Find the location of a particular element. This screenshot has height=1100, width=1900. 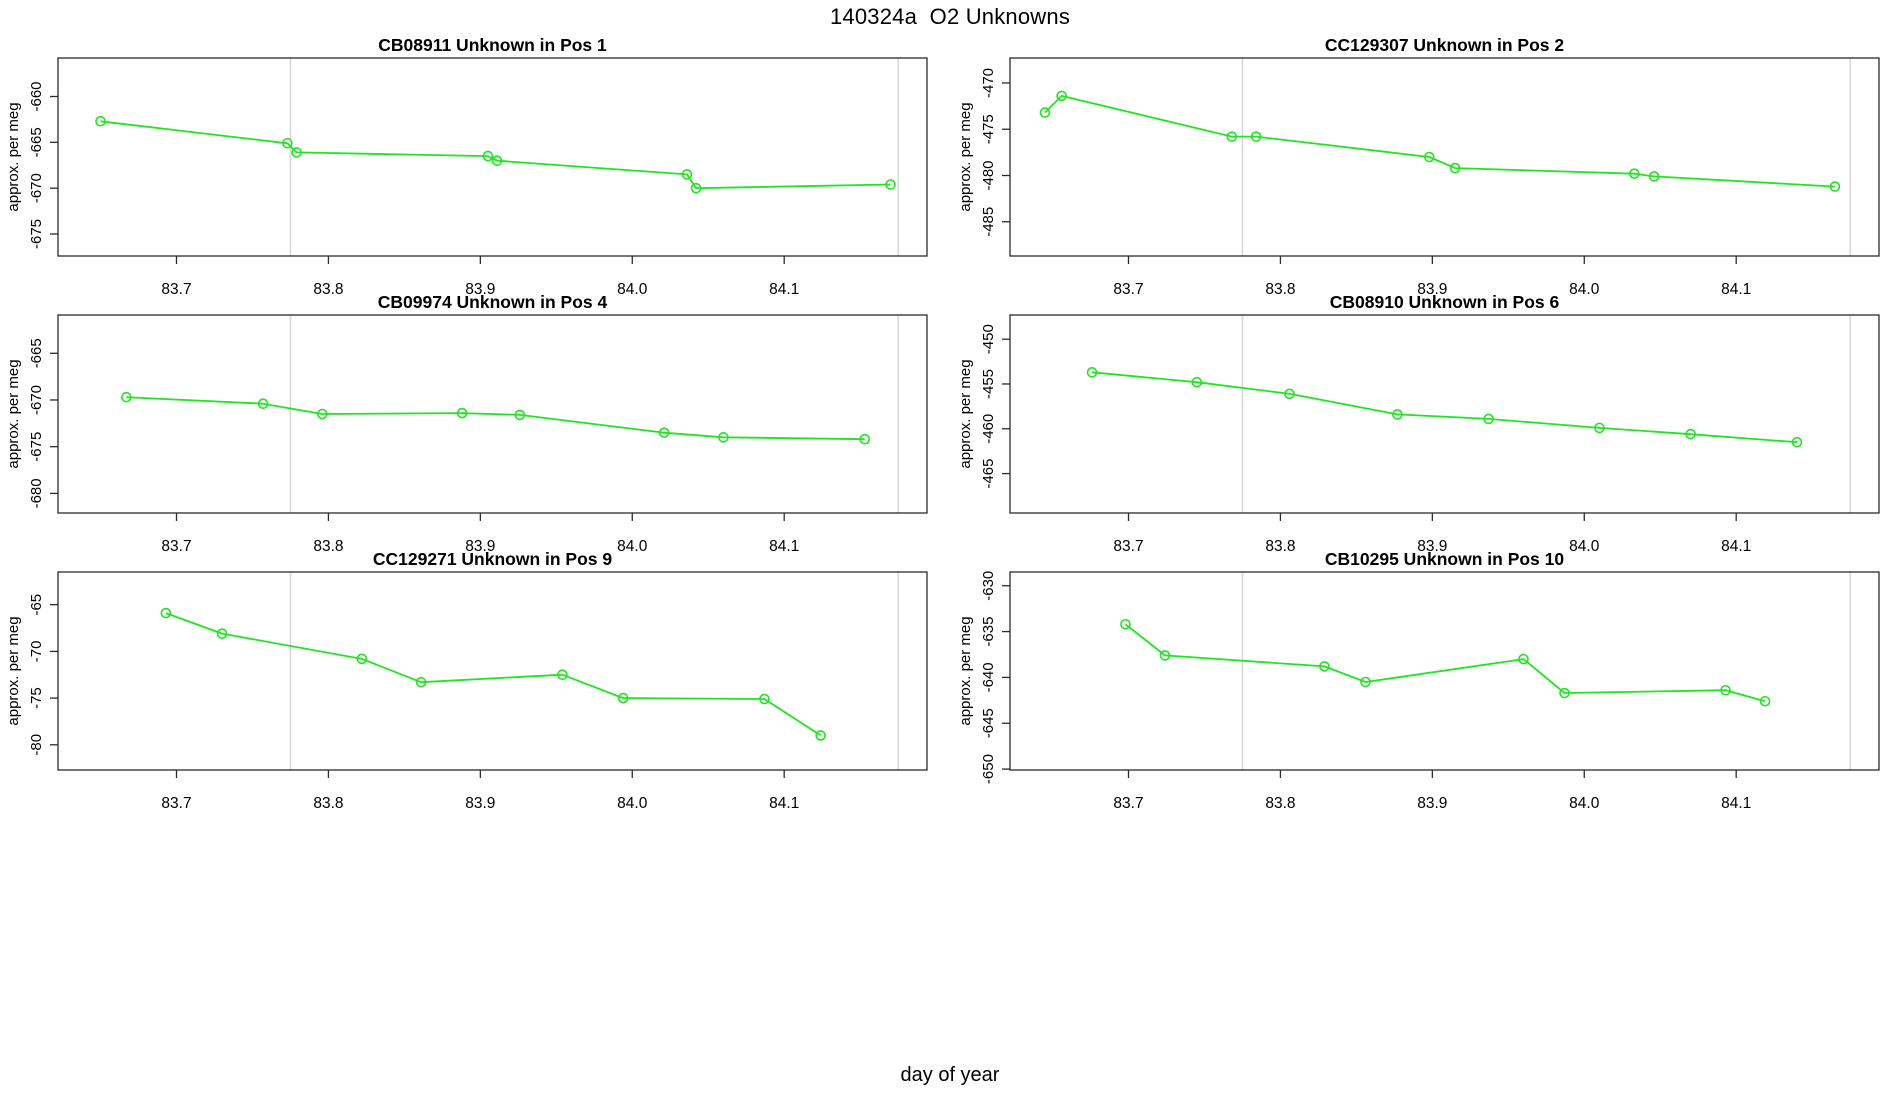

y-tick-label: -680 is located at coordinates (36, 493).